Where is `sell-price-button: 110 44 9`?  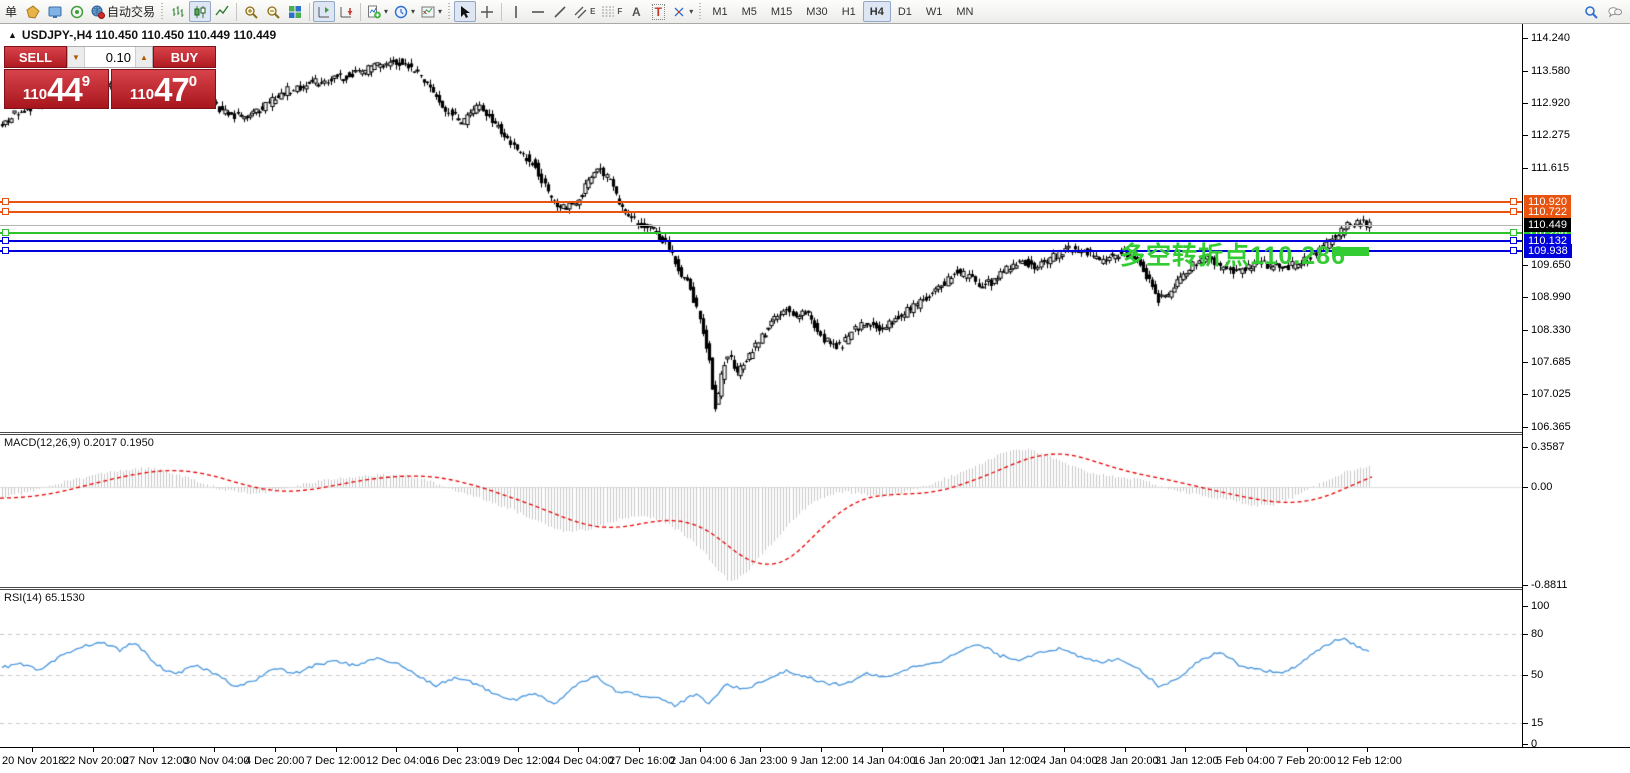 sell-price-button: 110 44 9 is located at coordinates (56, 89).